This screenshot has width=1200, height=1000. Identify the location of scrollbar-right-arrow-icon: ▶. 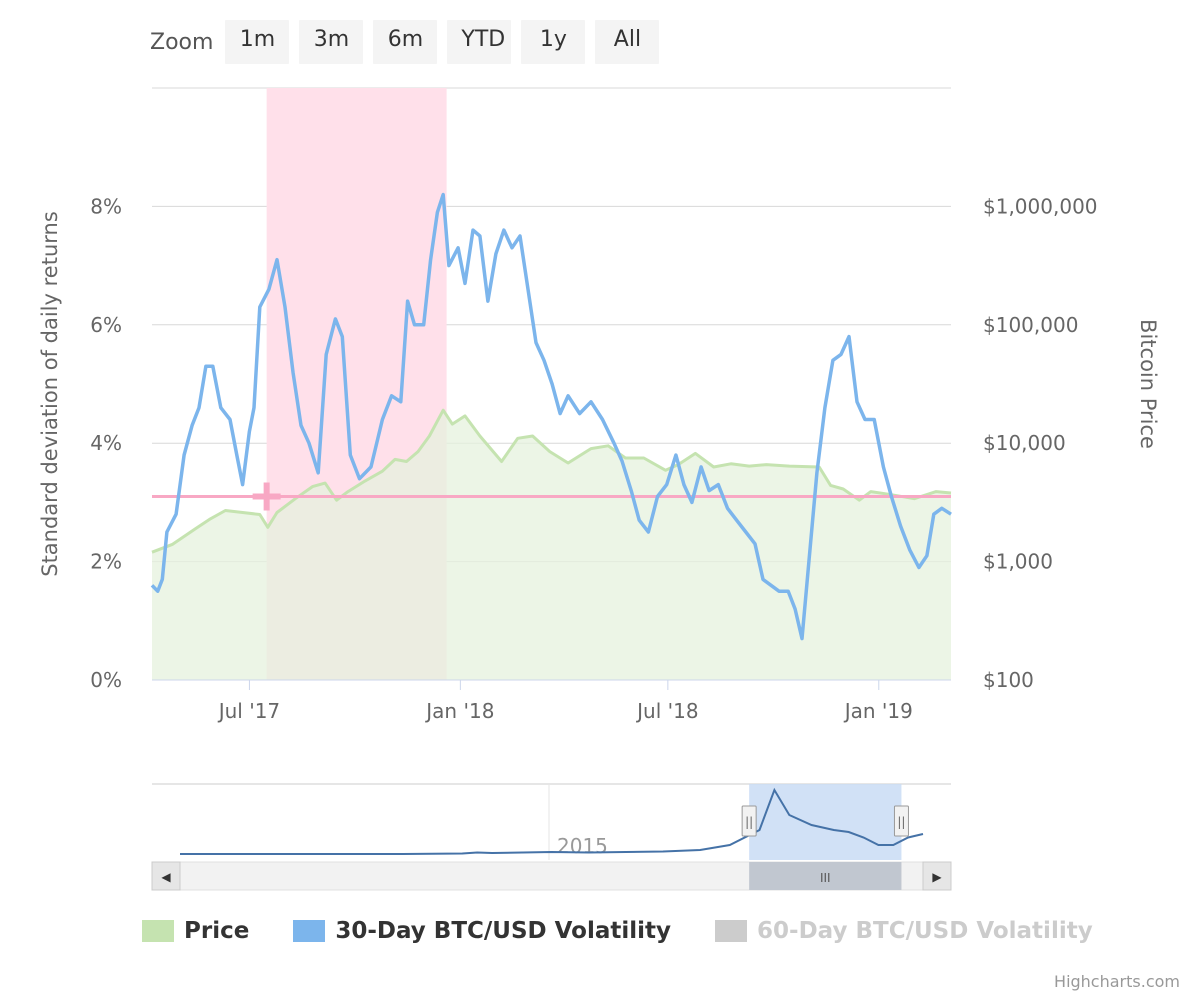
(937, 877).